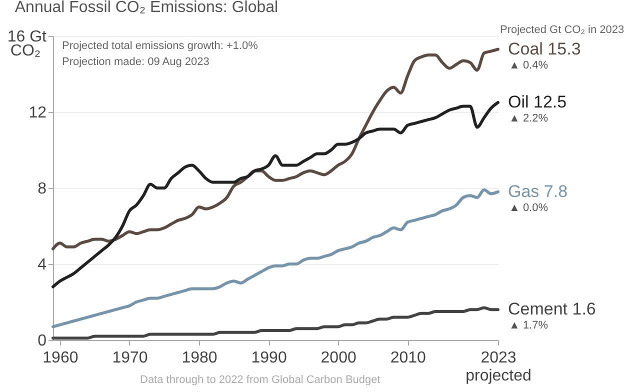 The width and height of the screenshot is (634, 392). I want to click on text: Oil 12.5, so click(537, 102).